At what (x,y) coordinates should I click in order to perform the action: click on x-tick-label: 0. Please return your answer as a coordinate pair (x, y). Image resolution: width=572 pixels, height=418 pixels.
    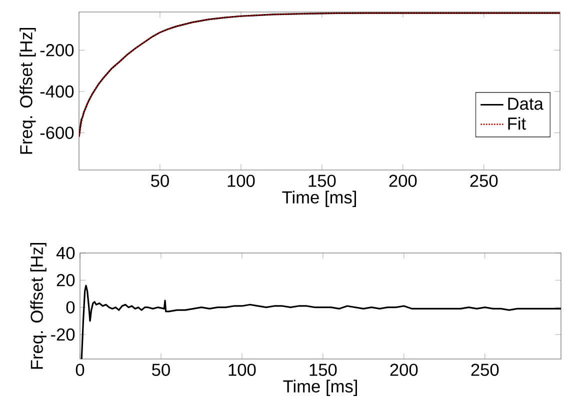
    Looking at the image, I should click on (80, 370).